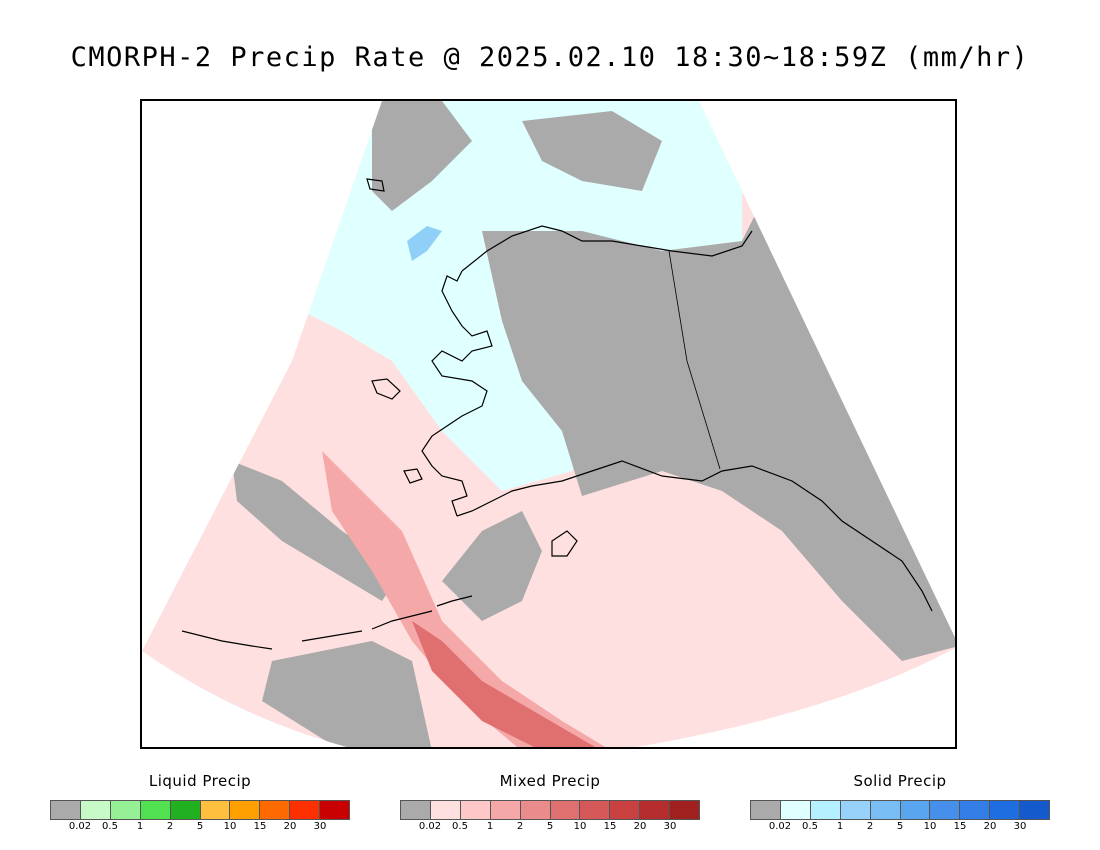 Image resolution: width=1100 pixels, height=850 pixels. I want to click on trace-precip-region-southwest, so click(317, 531).